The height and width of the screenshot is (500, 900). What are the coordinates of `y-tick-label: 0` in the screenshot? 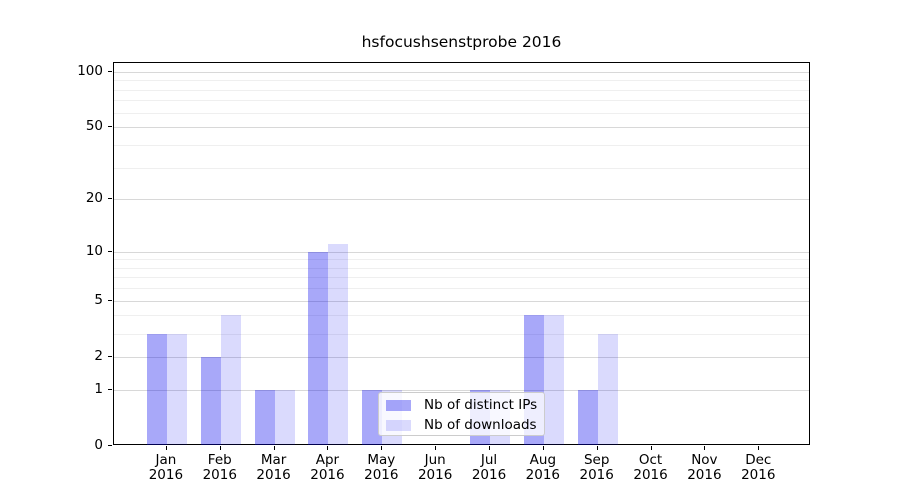 It's located at (98, 445).